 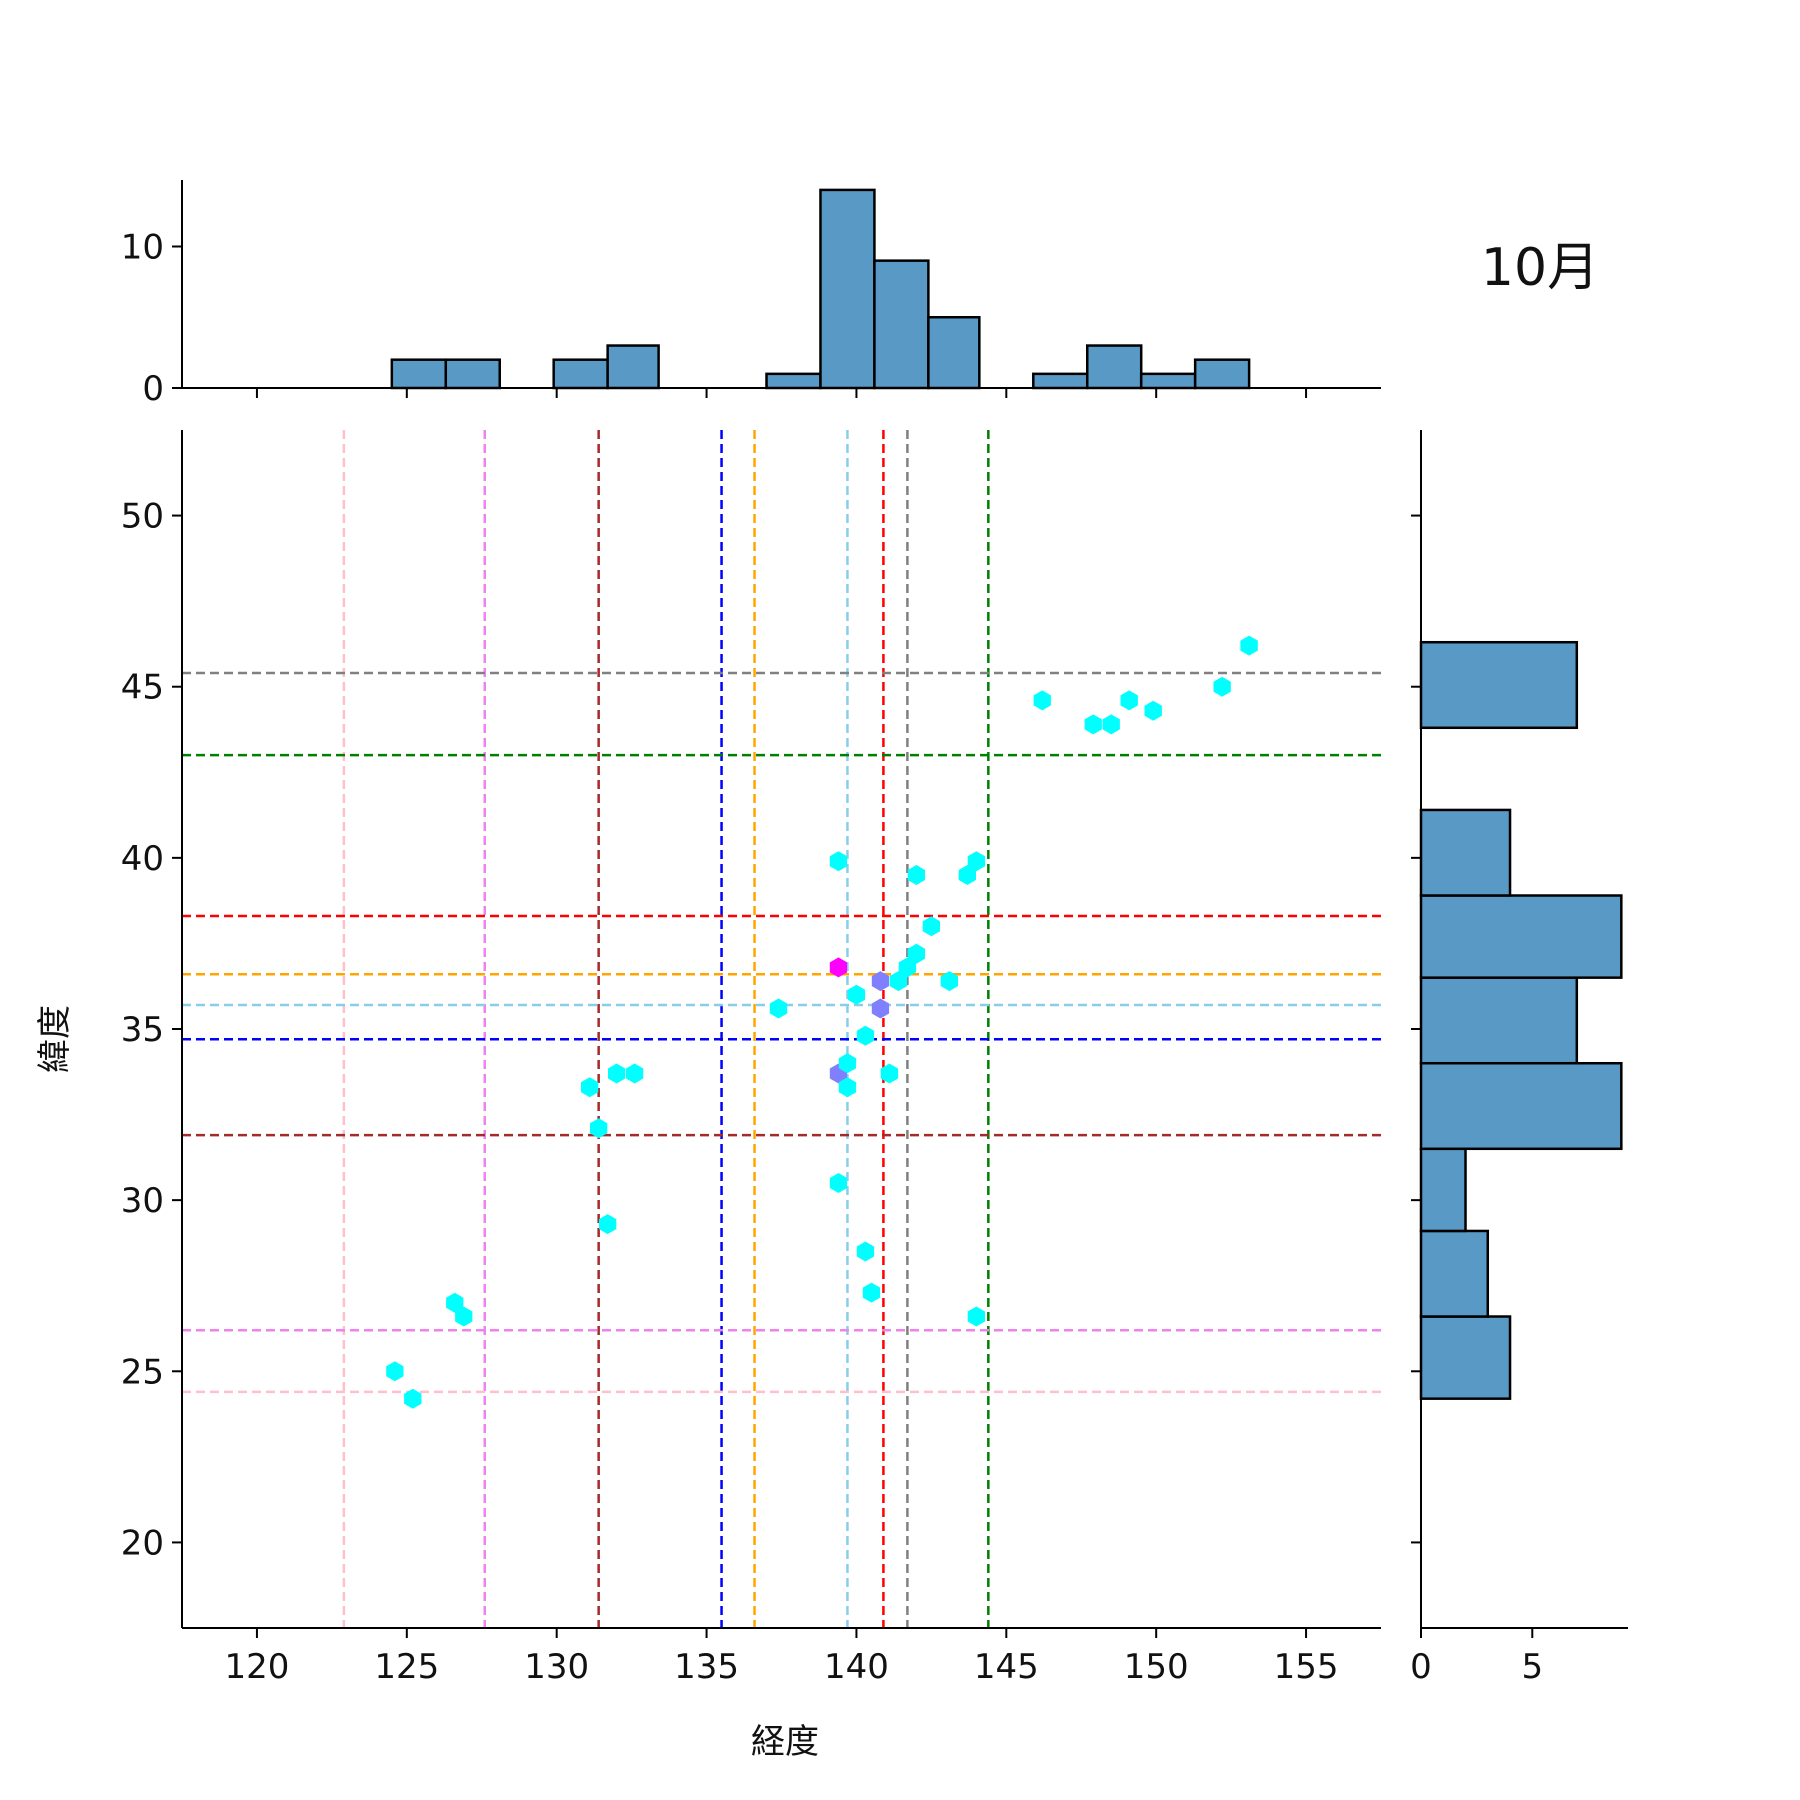 I want to click on y-tick-label: 20, so click(x=142, y=1543).